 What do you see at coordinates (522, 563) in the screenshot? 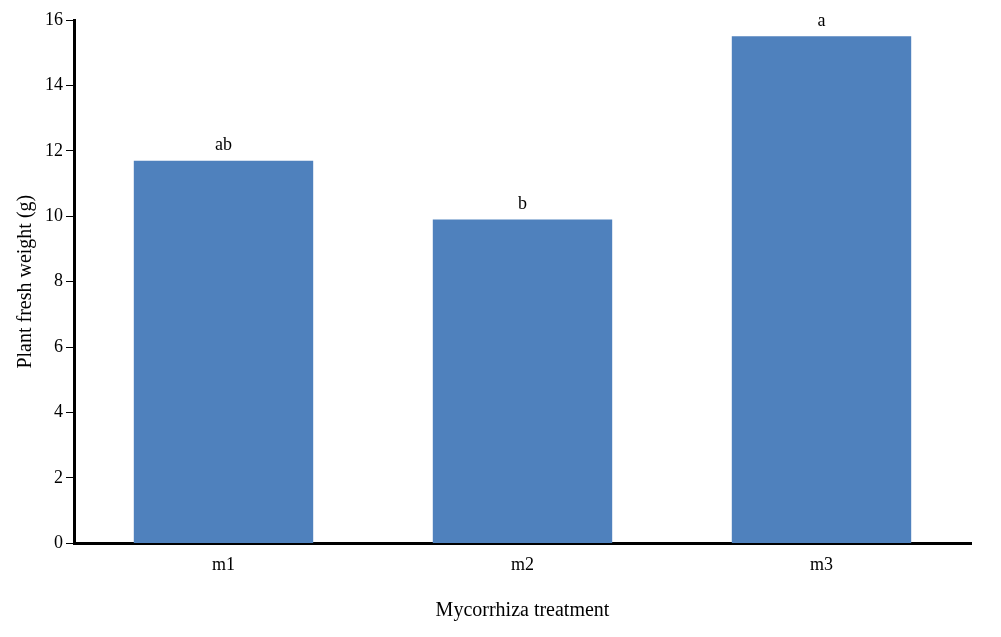
I see `x-tick-label: m2` at bounding box center [522, 563].